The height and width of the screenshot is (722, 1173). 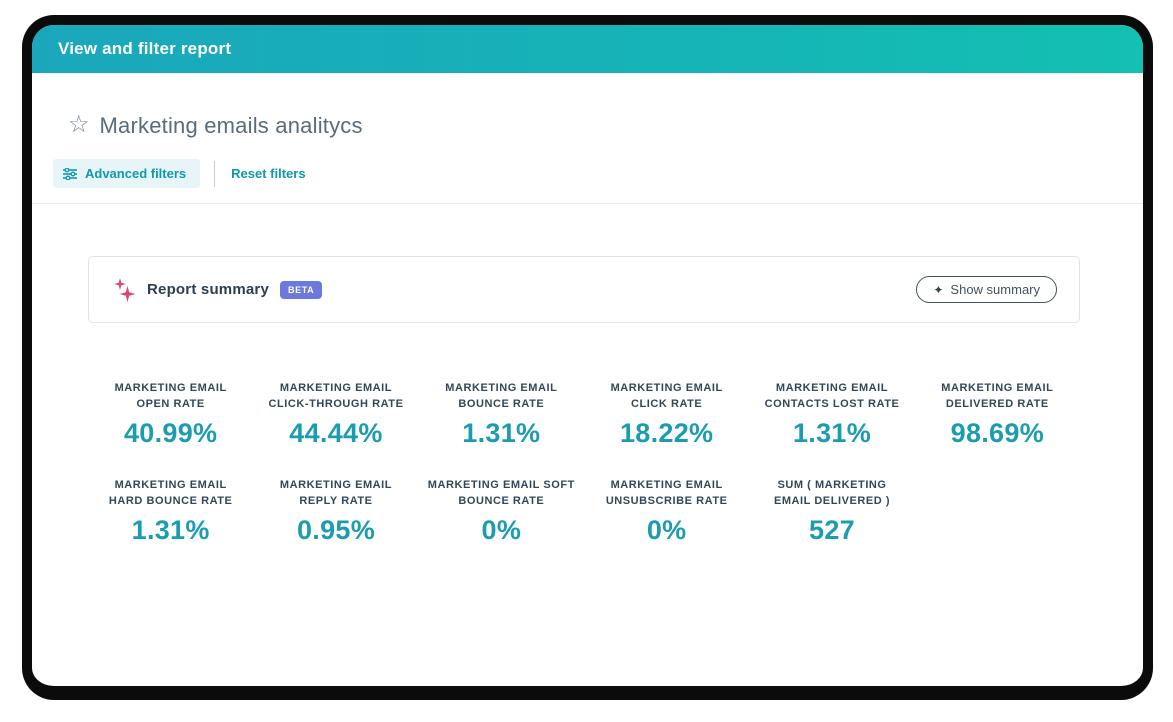 What do you see at coordinates (170, 512) in the screenshot?
I see `metric-card: MARKETING EMAIL HARD BOUNCE RATE 1.31%` at bounding box center [170, 512].